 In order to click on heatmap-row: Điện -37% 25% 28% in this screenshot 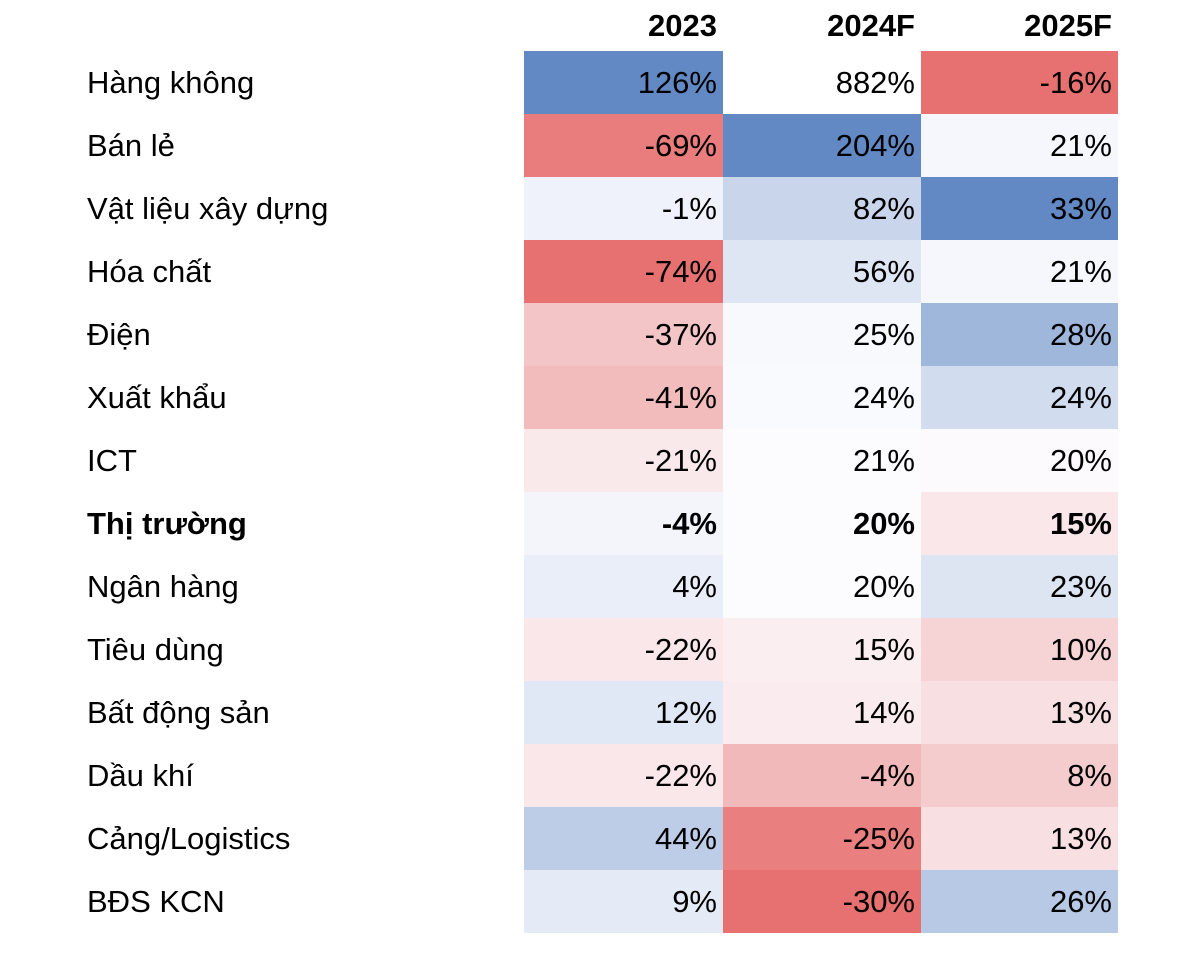, I will do `click(600, 334)`.